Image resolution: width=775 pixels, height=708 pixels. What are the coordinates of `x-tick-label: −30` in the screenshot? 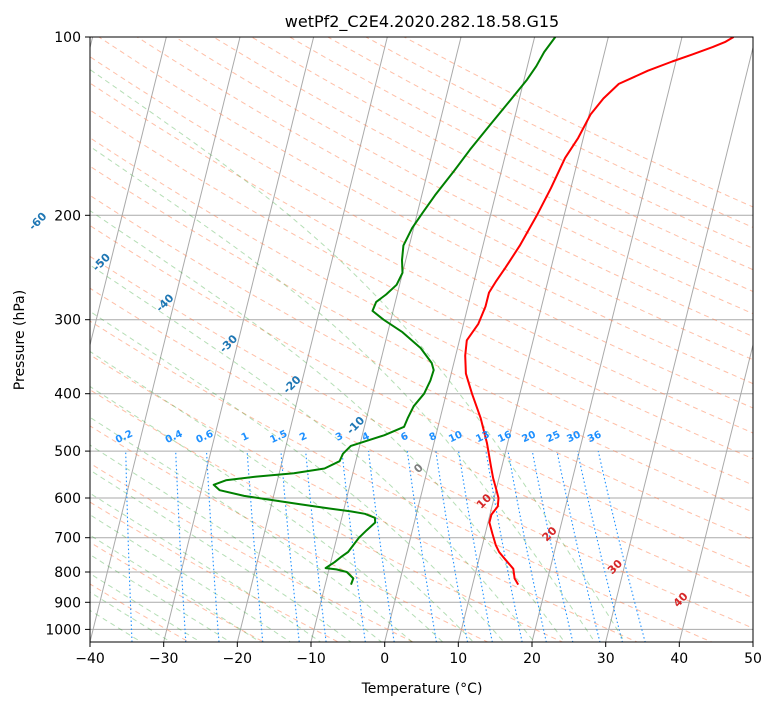 It's located at (164, 659).